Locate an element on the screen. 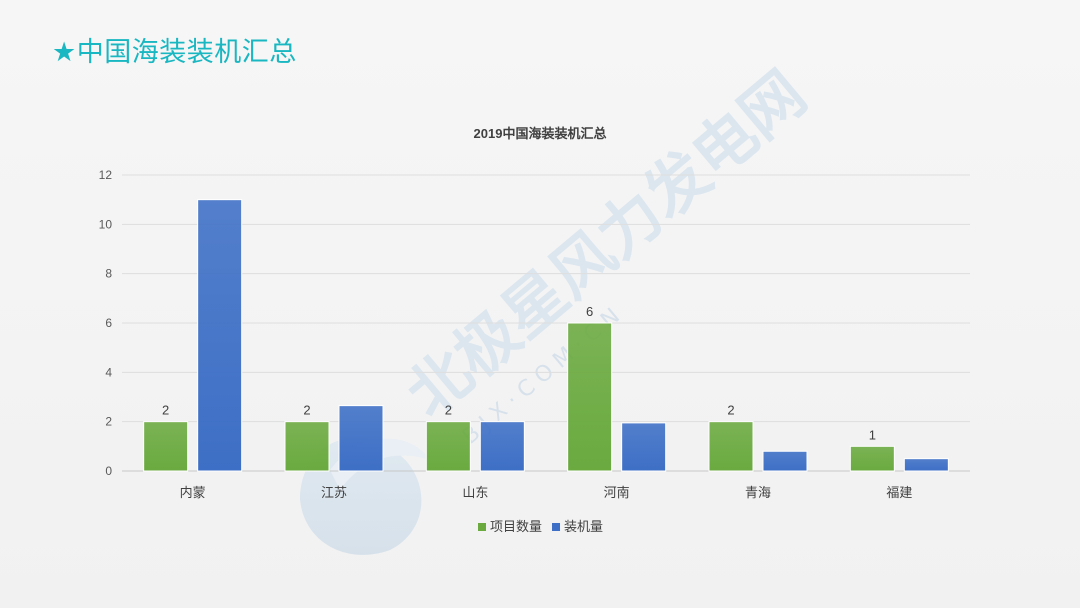 The width and height of the screenshot is (1080, 608). y-axis-tick-labels: 0 2 4 6 8 10 12 is located at coordinates (106, 323).